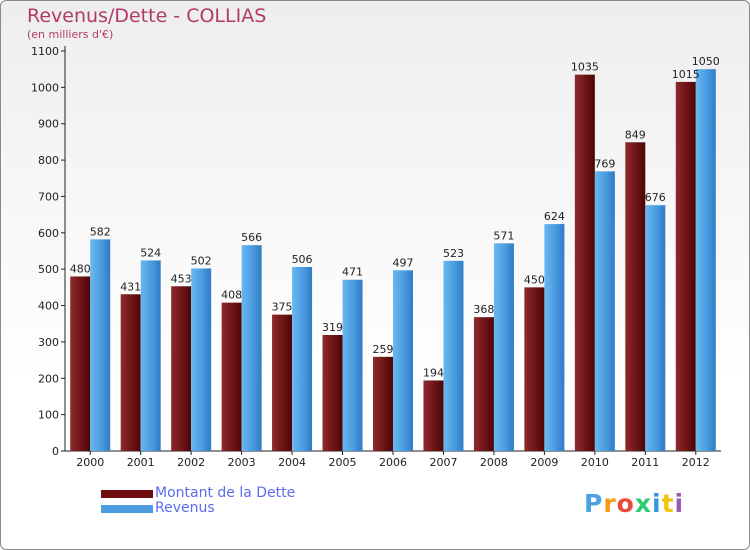 The width and height of the screenshot is (750, 550). I want to click on bar-revenue-2005, so click(352, 365).